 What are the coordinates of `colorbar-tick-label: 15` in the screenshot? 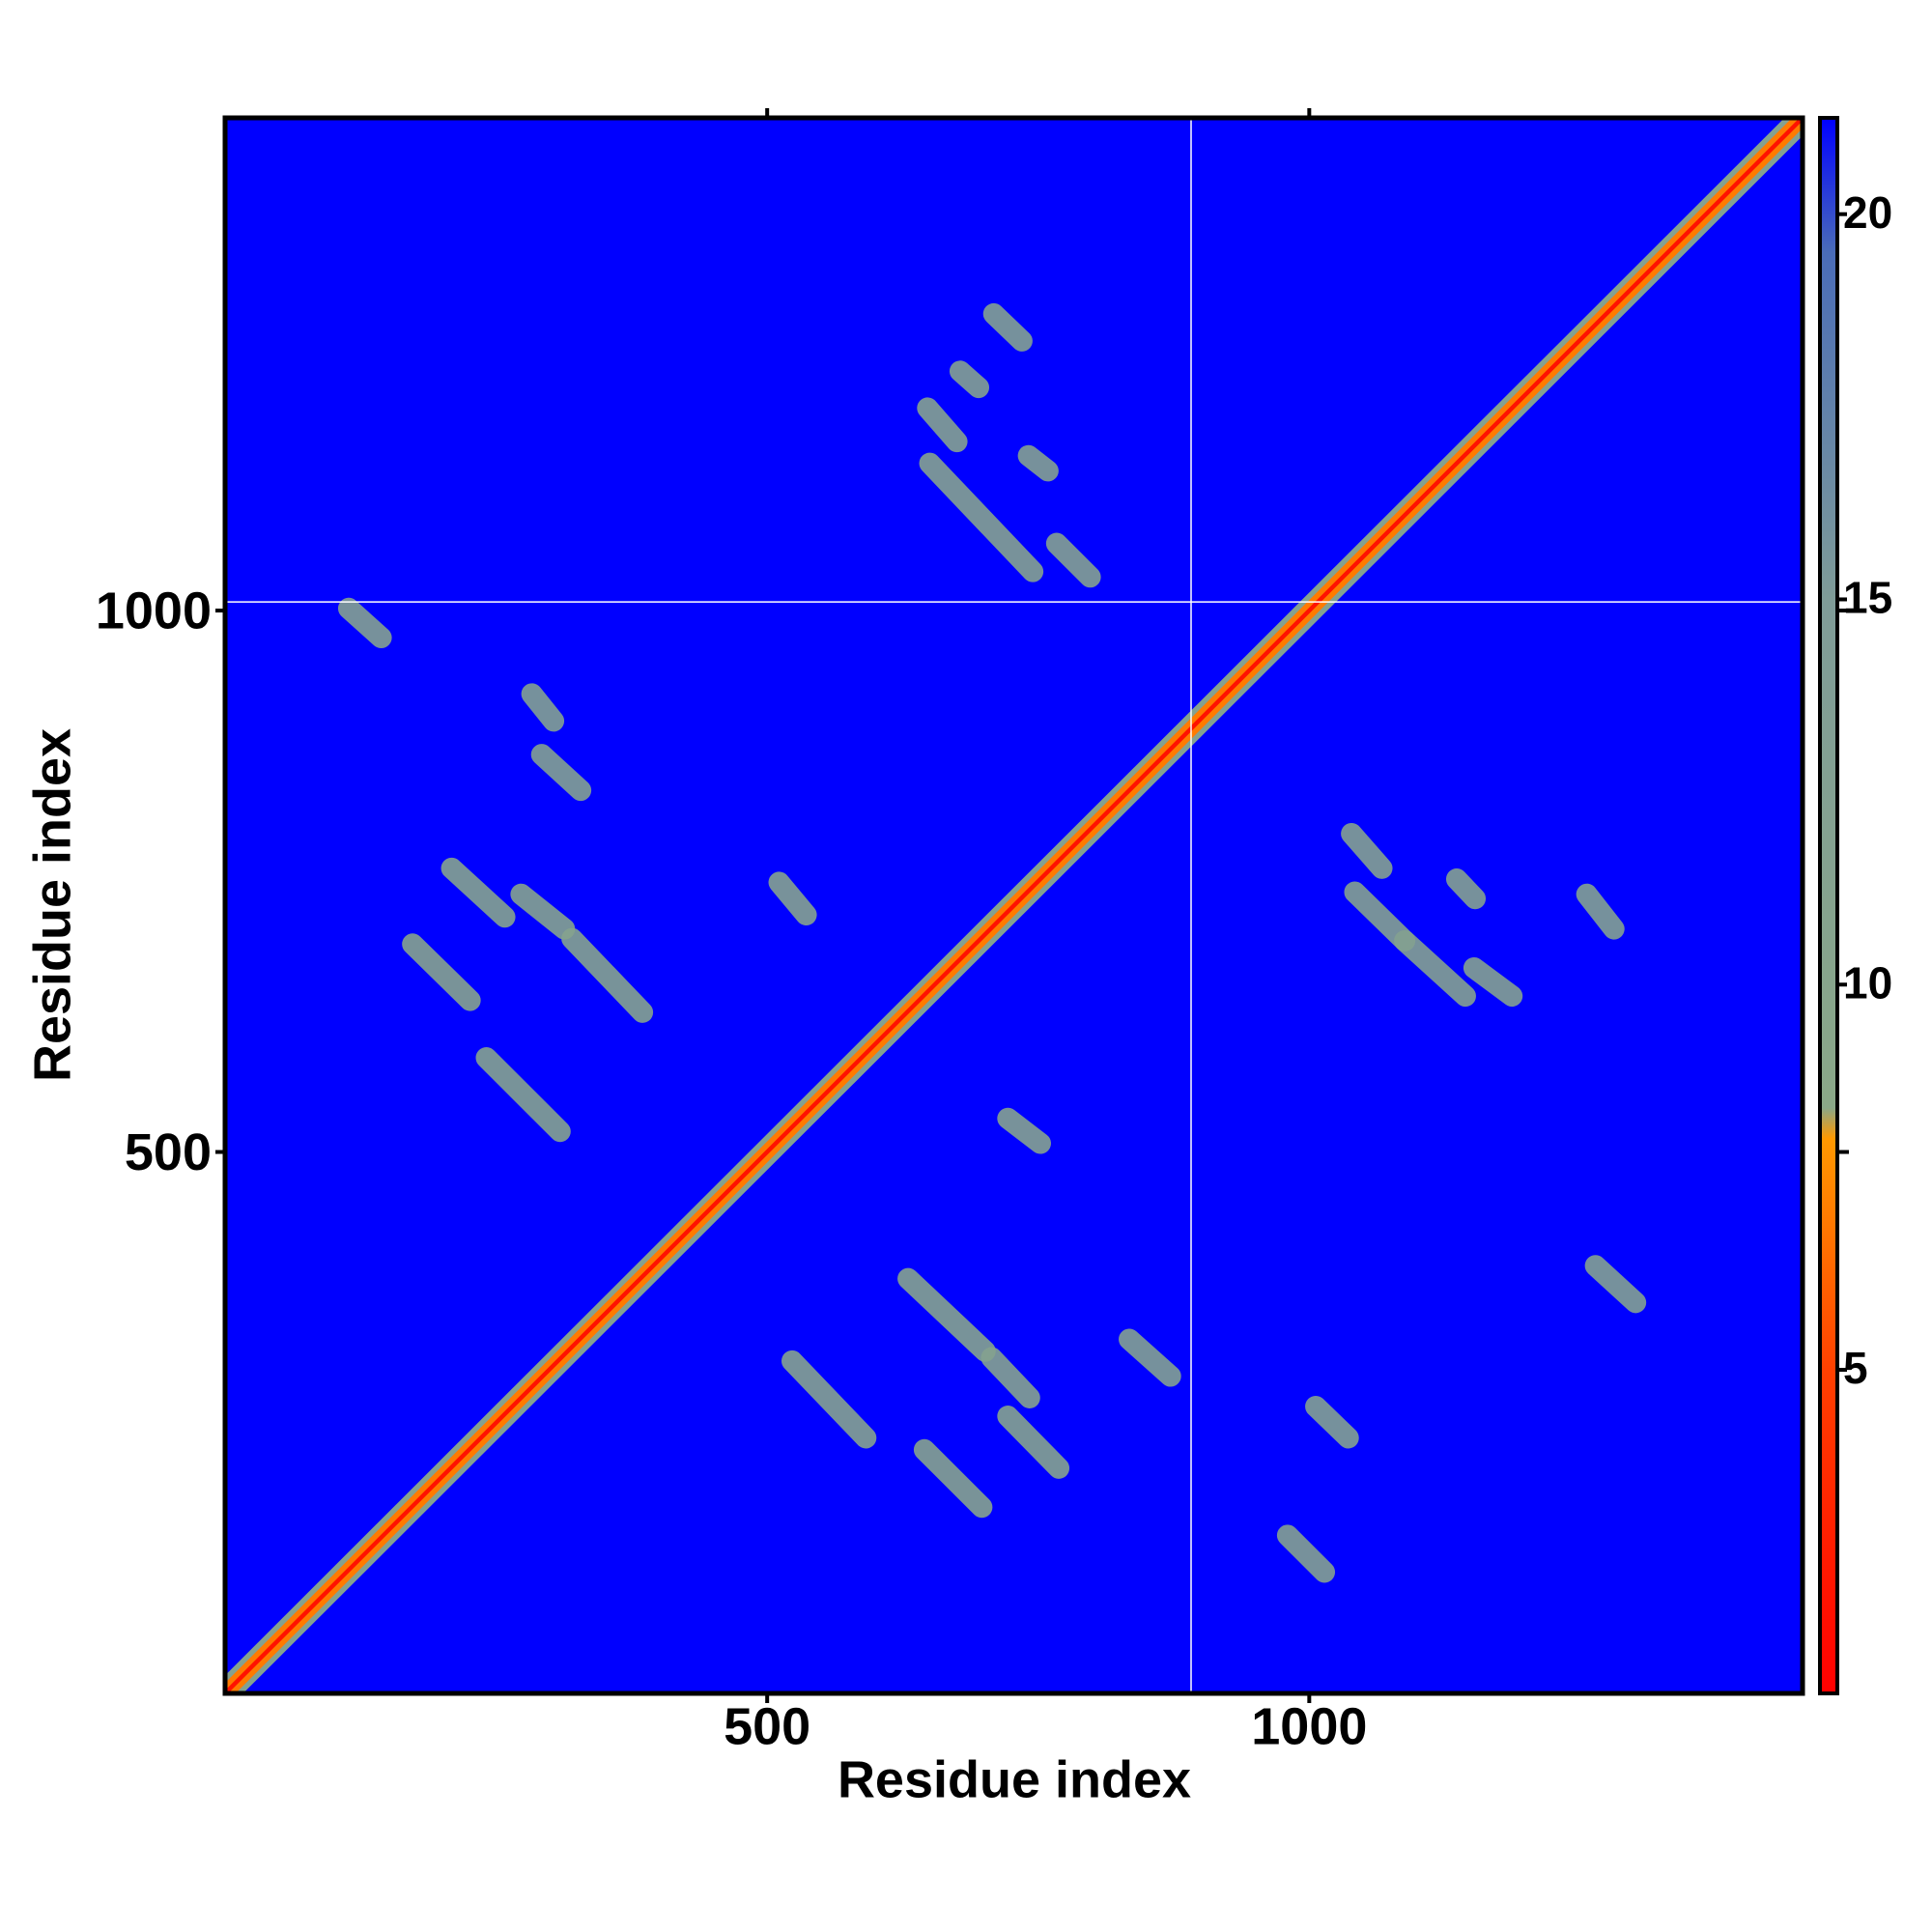 It's located at (1867, 598).